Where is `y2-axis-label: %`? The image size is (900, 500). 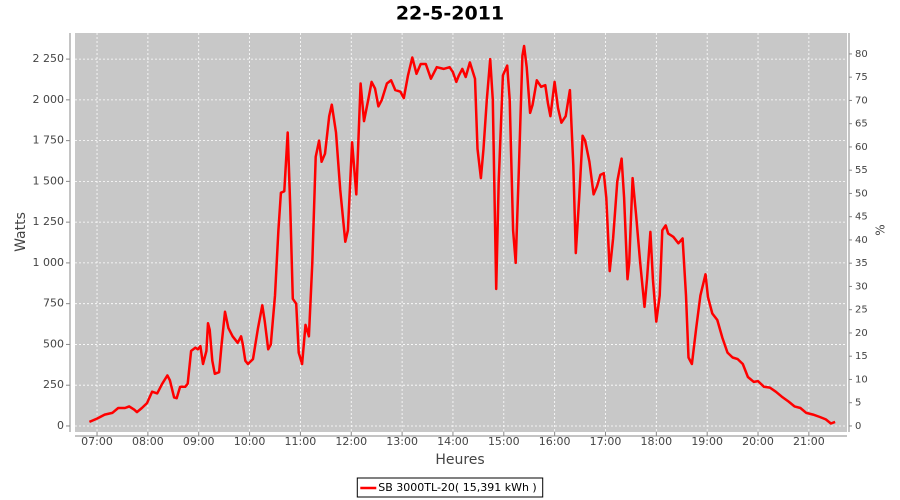
y2-axis-label: % is located at coordinates (881, 229).